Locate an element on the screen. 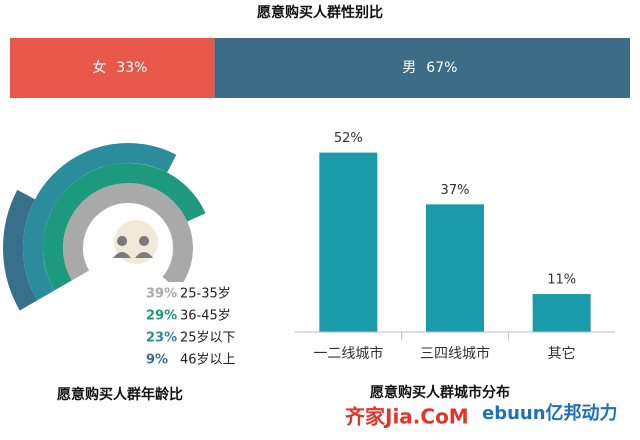  legend-label: 36-45岁 is located at coordinates (205, 316).